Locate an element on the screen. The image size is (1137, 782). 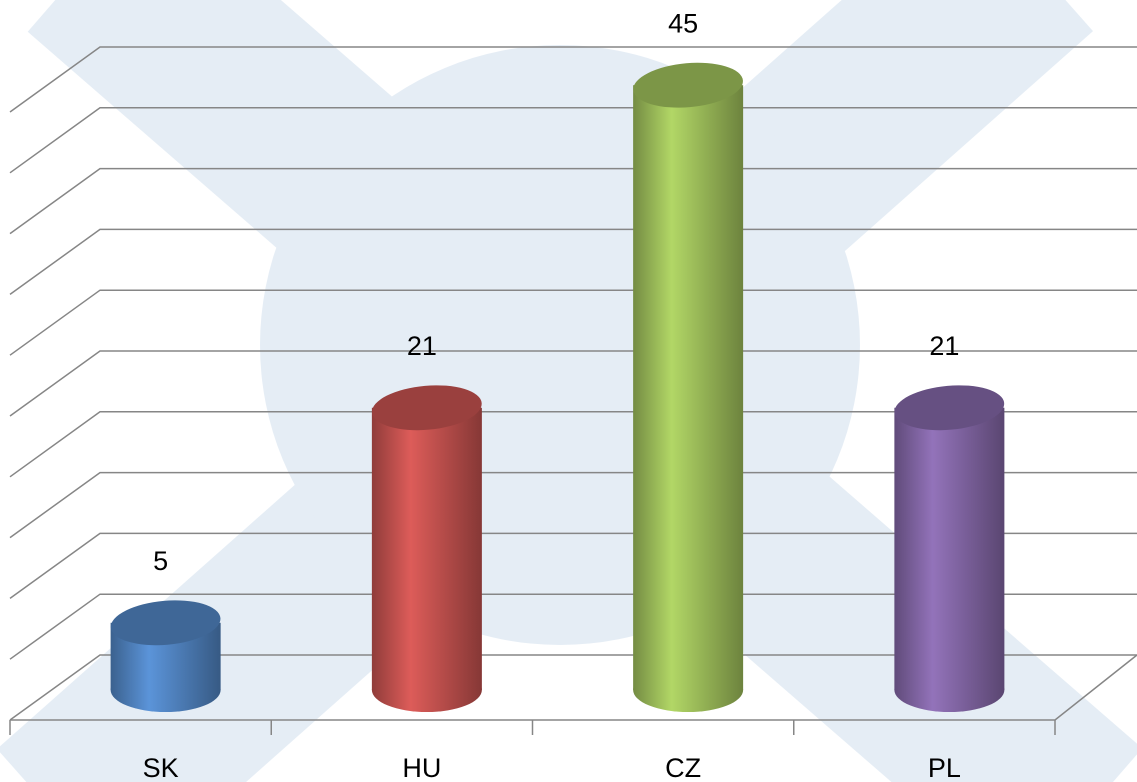
data-label: 45 is located at coordinates (683, 23).